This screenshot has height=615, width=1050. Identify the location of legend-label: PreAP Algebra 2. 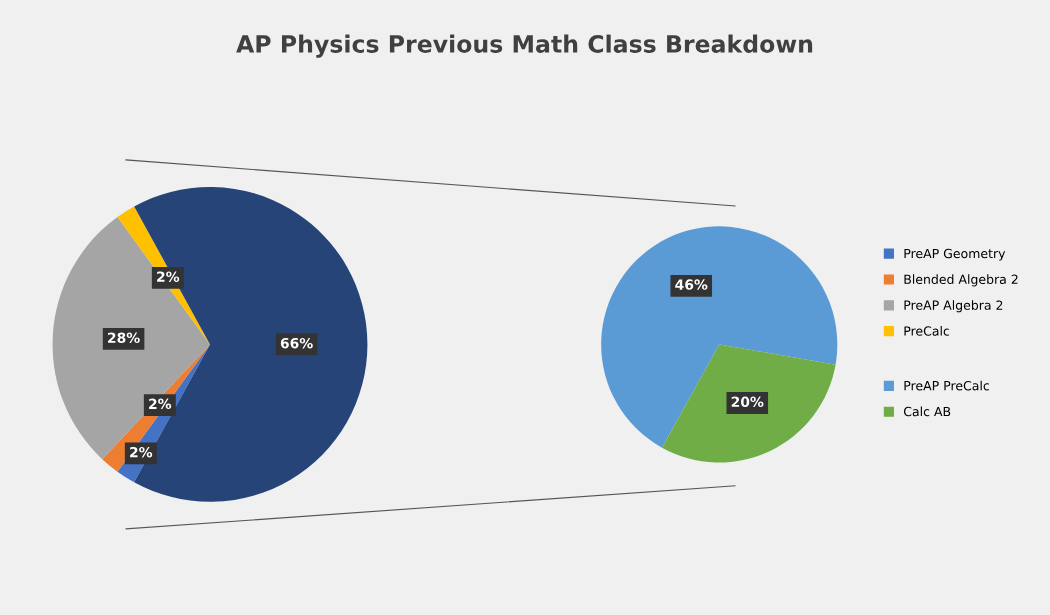
(953, 306).